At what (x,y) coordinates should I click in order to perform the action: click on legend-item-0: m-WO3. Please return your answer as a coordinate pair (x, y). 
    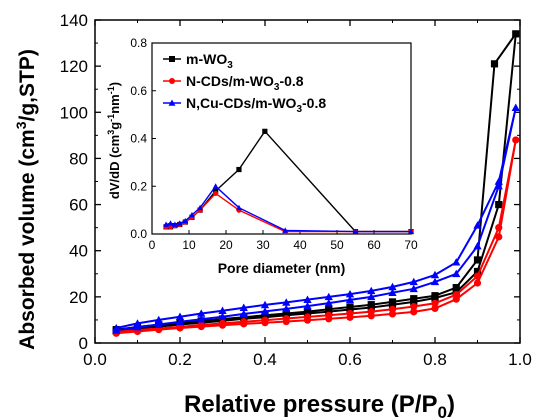
    Looking at the image, I should click on (198, 61).